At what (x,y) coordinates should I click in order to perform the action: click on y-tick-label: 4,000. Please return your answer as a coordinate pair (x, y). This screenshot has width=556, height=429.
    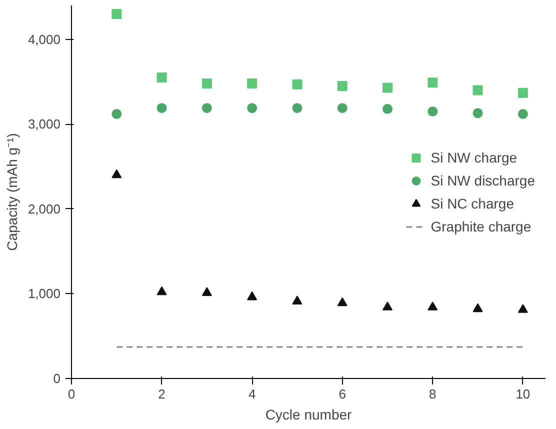
    Looking at the image, I should click on (44, 39).